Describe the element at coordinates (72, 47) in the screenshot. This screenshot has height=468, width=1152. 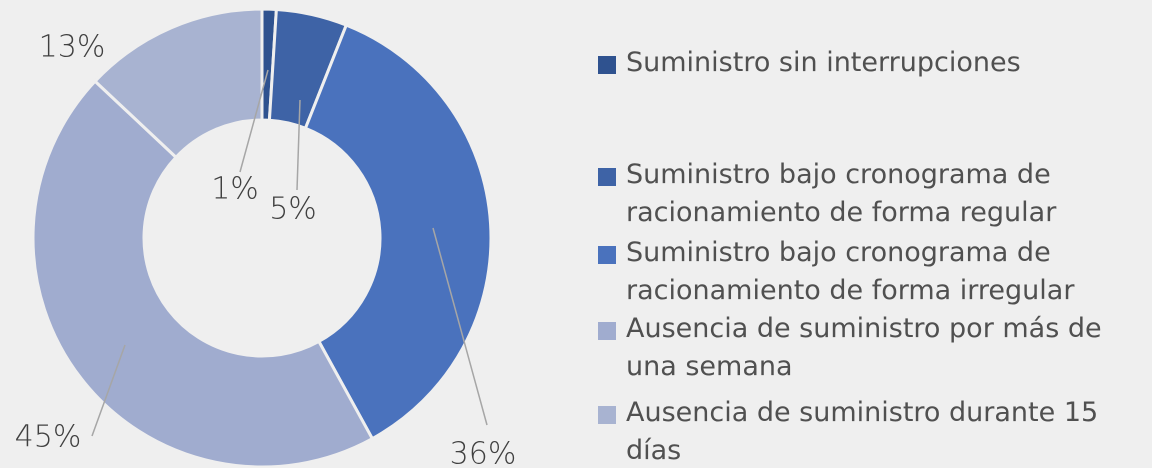
I see `data-label: 13%` at that location.